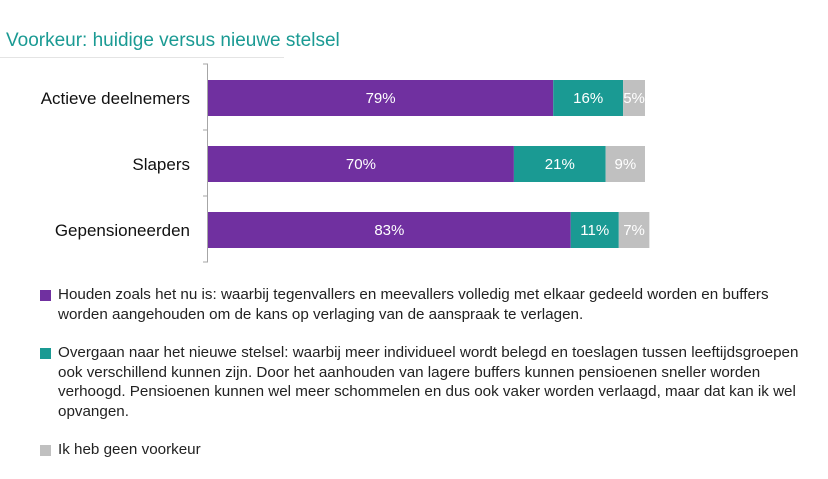  What do you see at coordinates (122, 230) in the screenshot?
I see `category-label: Gepensioneerden` at bounding box center [122, 230].